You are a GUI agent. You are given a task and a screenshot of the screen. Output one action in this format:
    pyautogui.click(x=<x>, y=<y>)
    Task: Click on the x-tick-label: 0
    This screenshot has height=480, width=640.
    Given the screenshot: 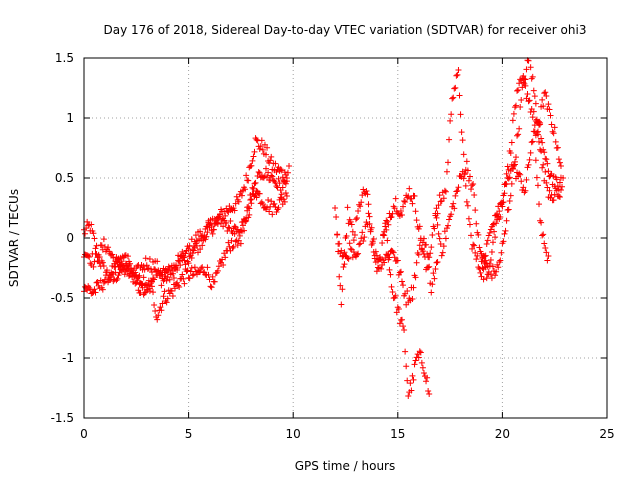 What is the action you would take?
    pyautogui.click(x=84, y=434)
    